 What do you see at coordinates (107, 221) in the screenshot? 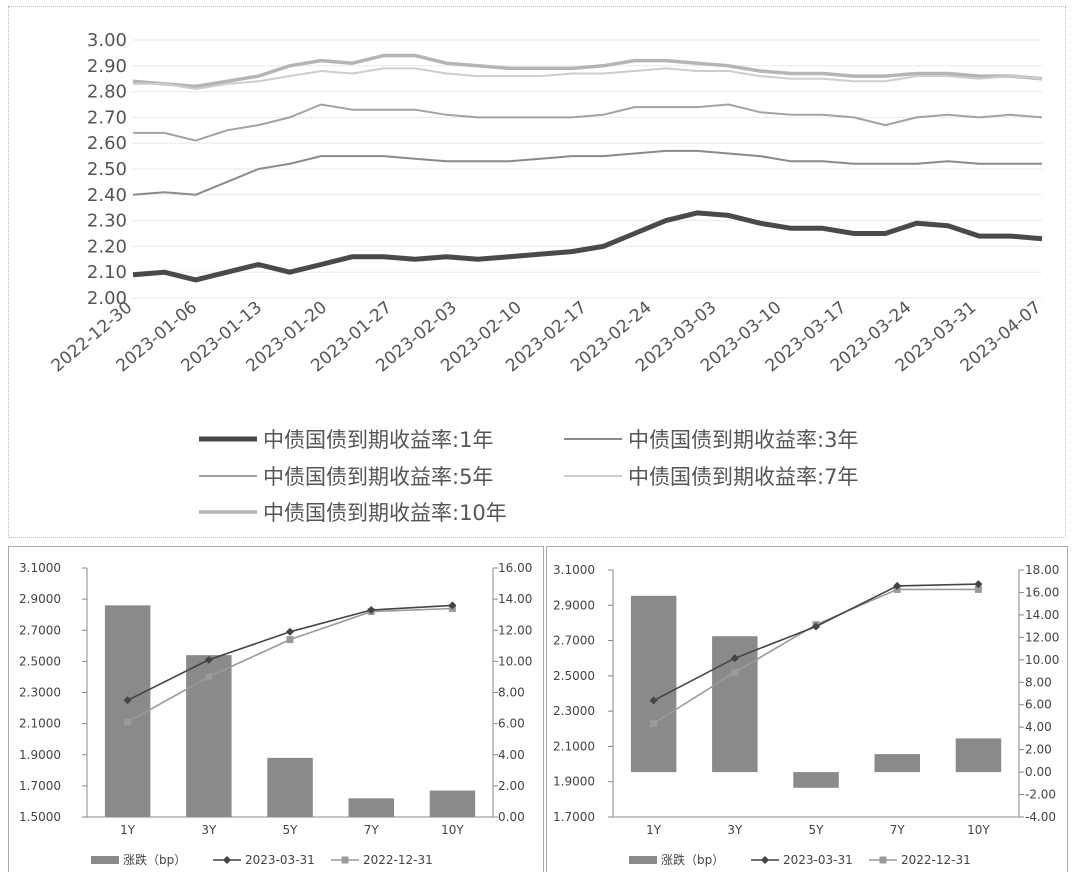
I see `y-tick-label: 2.30` at bounding box center [107, 221].